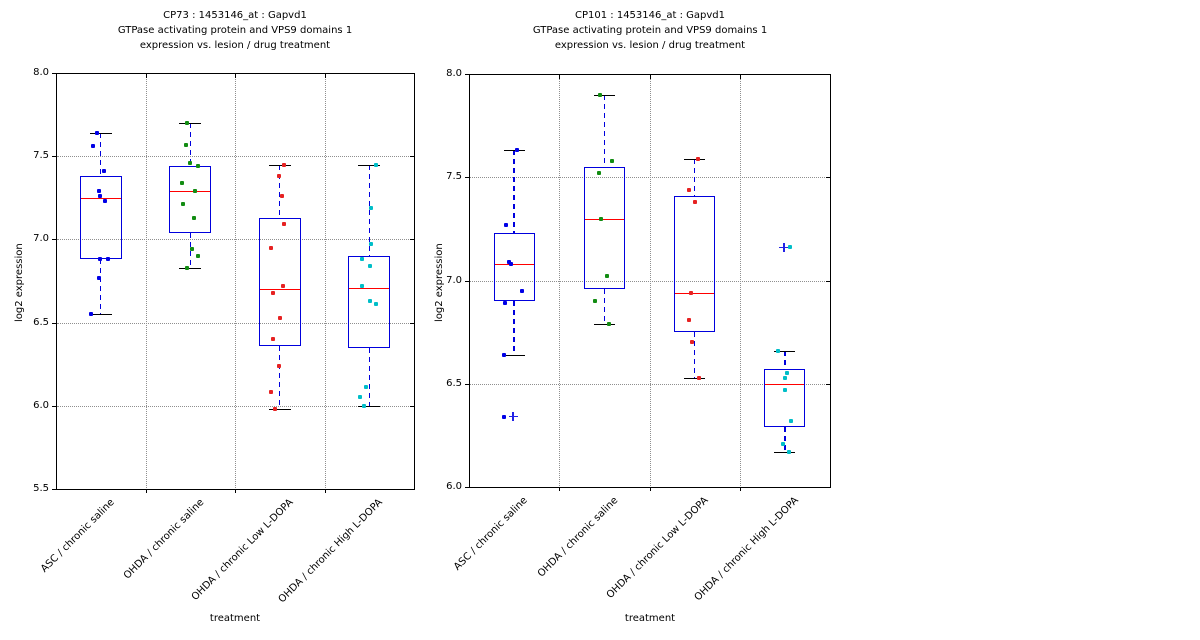 This screenshot has height=640, width=1200. I want to click on chart-title-line: CP101 : 1453146_at : Gapvd1, so click(650, 15).